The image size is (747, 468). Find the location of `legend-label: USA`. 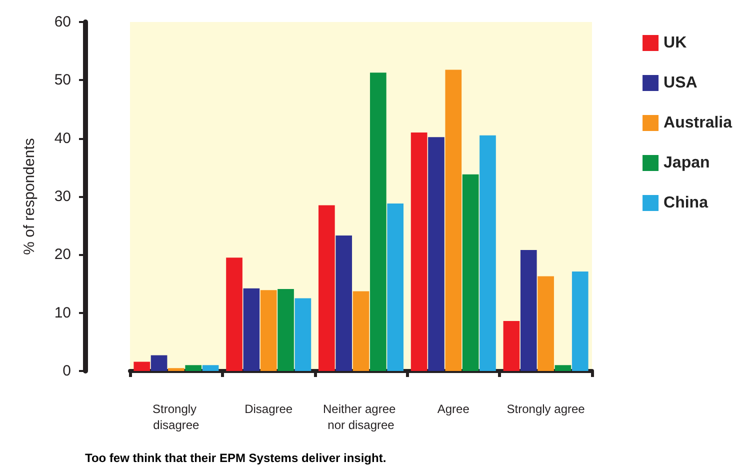

legend-label: USA is located at coordinates (681, 83).